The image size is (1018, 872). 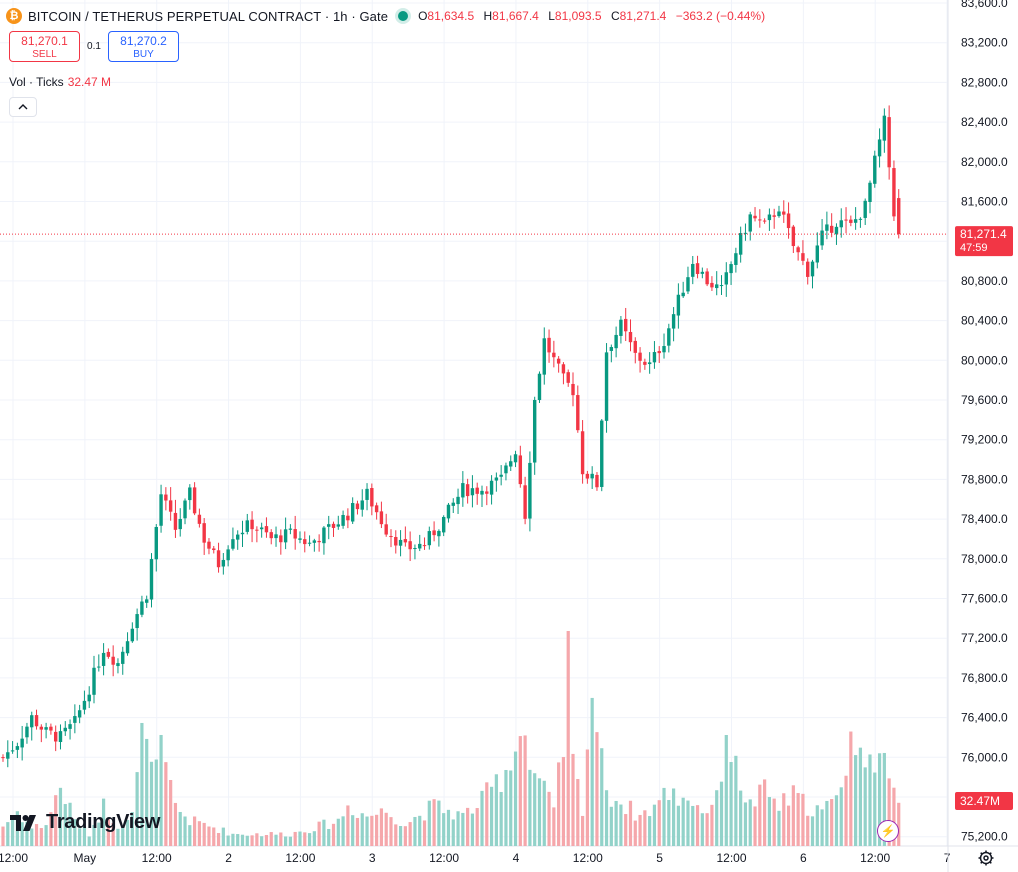 What do you see at coordinates (888, 831) in the screenshot?
I see `lightning-icon: ⚡` at bounding box center [888, 831].